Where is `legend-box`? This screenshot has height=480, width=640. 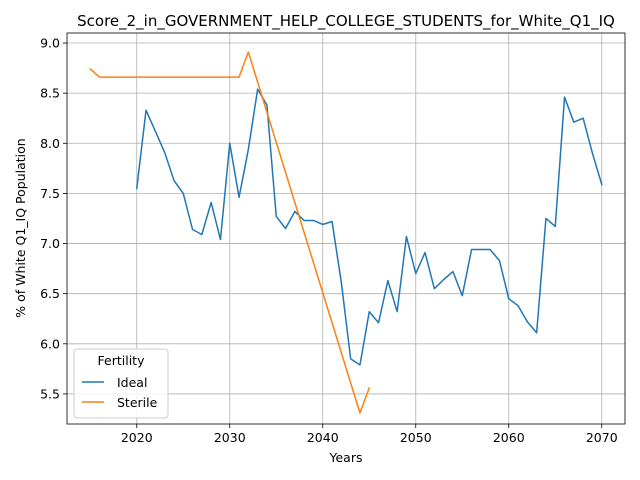
legend-box is located at coordinates (121, 383).